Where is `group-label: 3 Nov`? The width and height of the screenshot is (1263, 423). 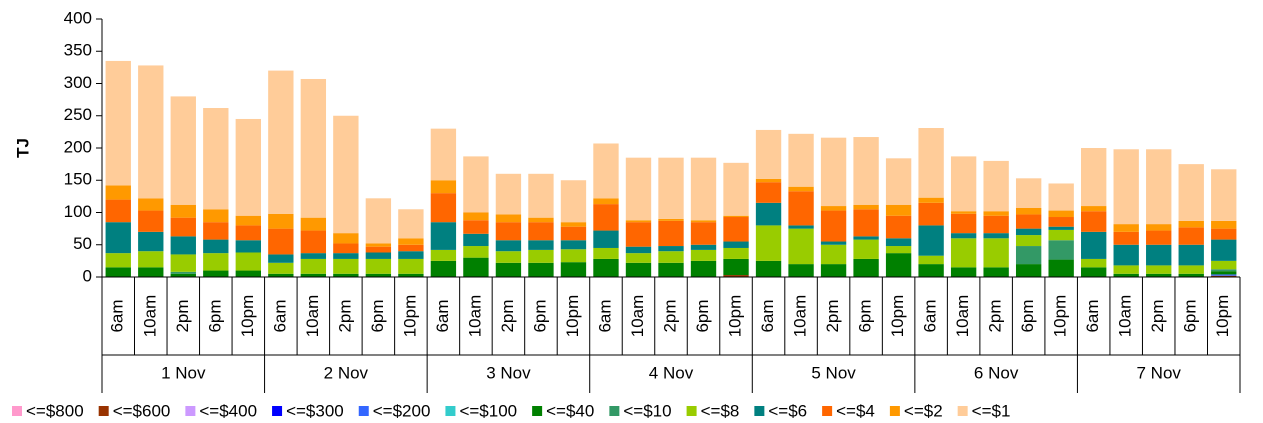 group-label: 3 Nov is located at coordinates (508, 372).